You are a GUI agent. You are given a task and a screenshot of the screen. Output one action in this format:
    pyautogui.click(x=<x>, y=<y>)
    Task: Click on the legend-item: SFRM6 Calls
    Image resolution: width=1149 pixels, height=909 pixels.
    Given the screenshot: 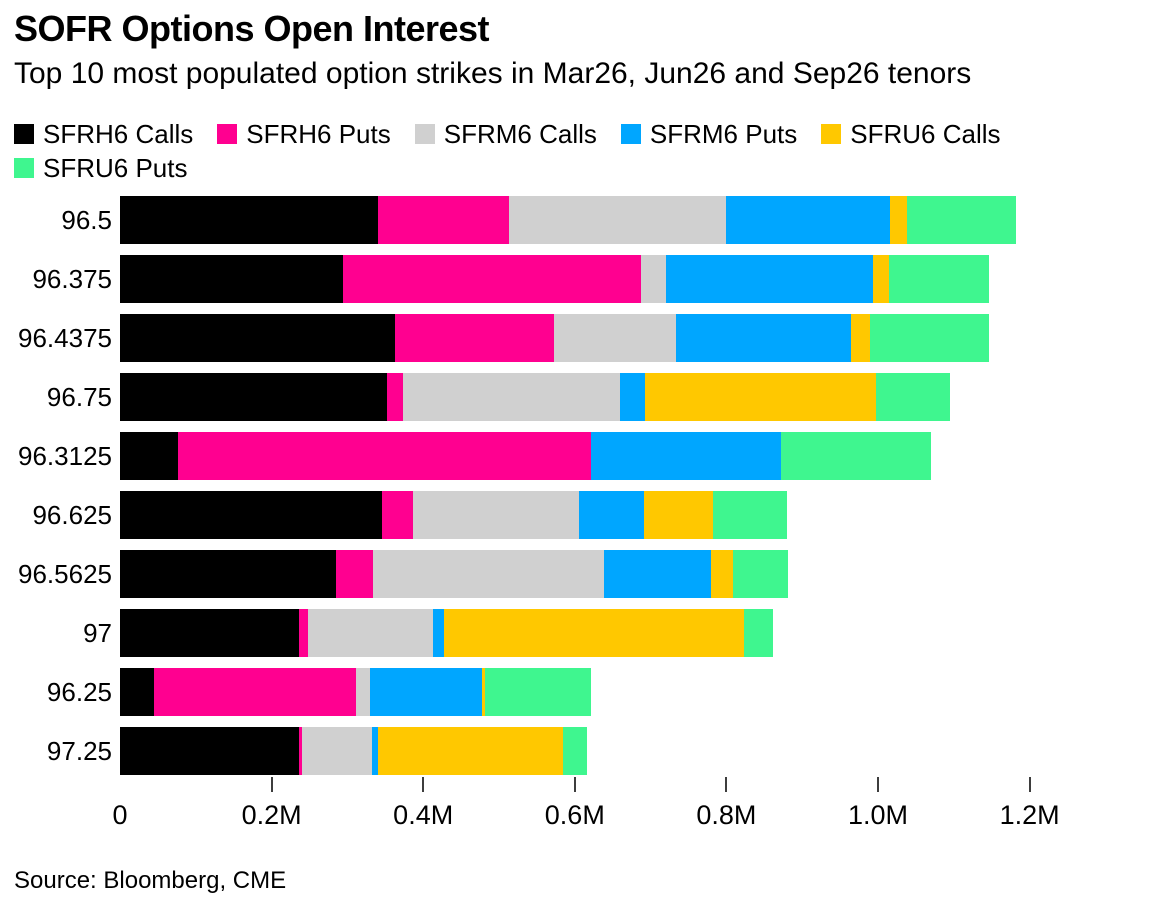 What is the action you would take?
    pyautogui.click(x=505, y=134)
    